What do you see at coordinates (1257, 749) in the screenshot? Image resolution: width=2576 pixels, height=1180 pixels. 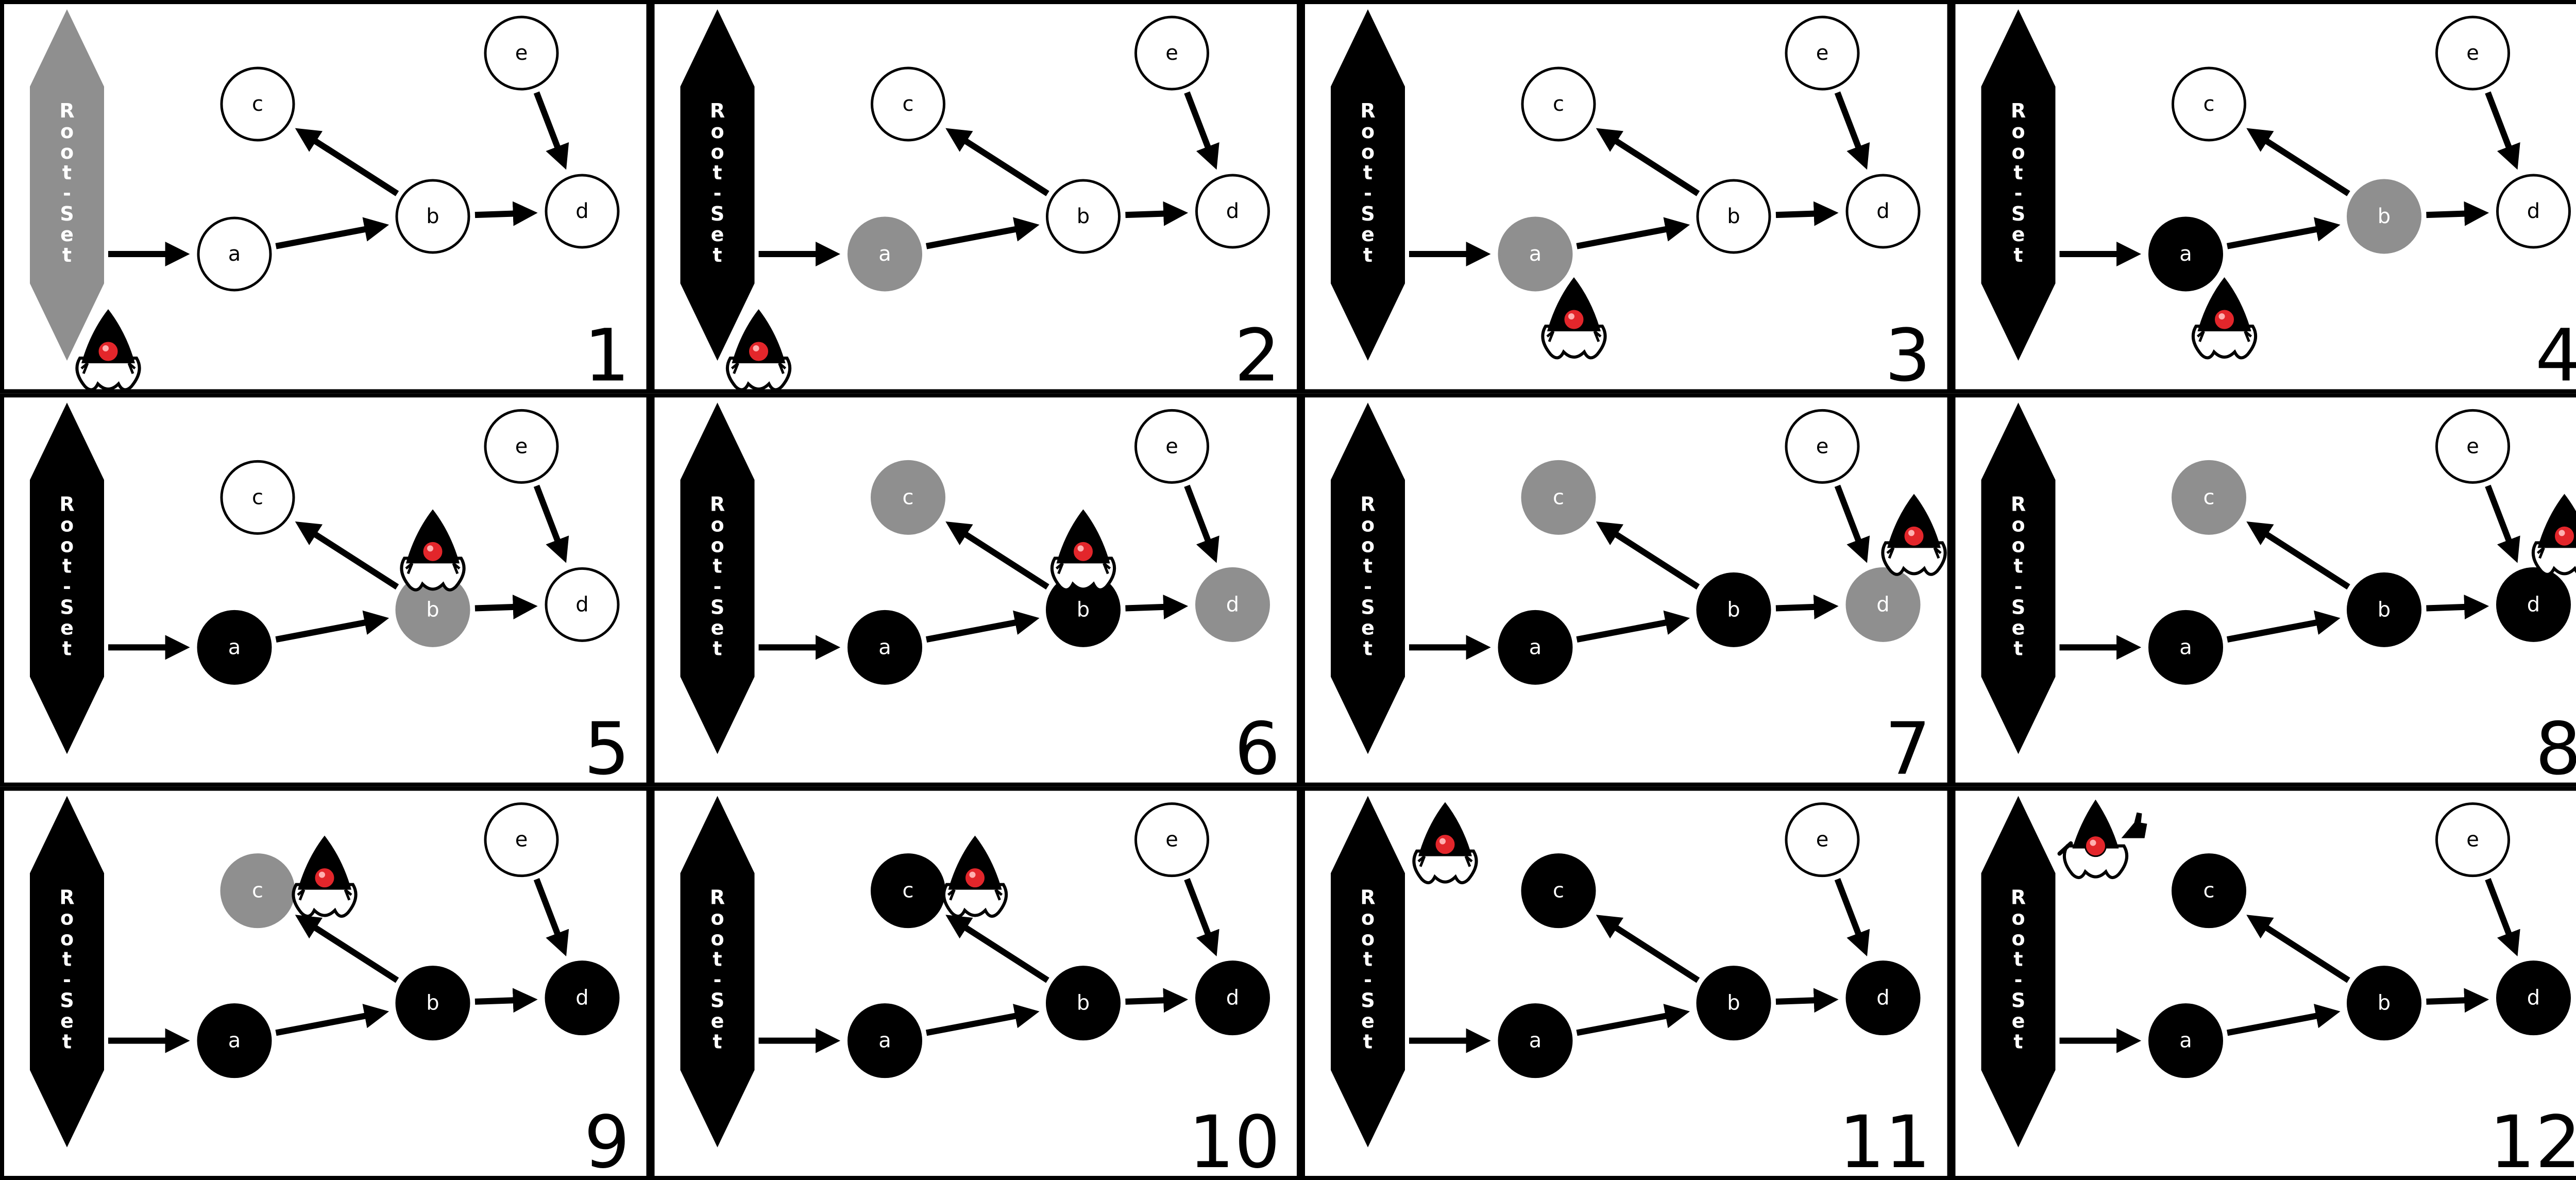 I see `panel-number: 6` at bounding box center [1257, 749].